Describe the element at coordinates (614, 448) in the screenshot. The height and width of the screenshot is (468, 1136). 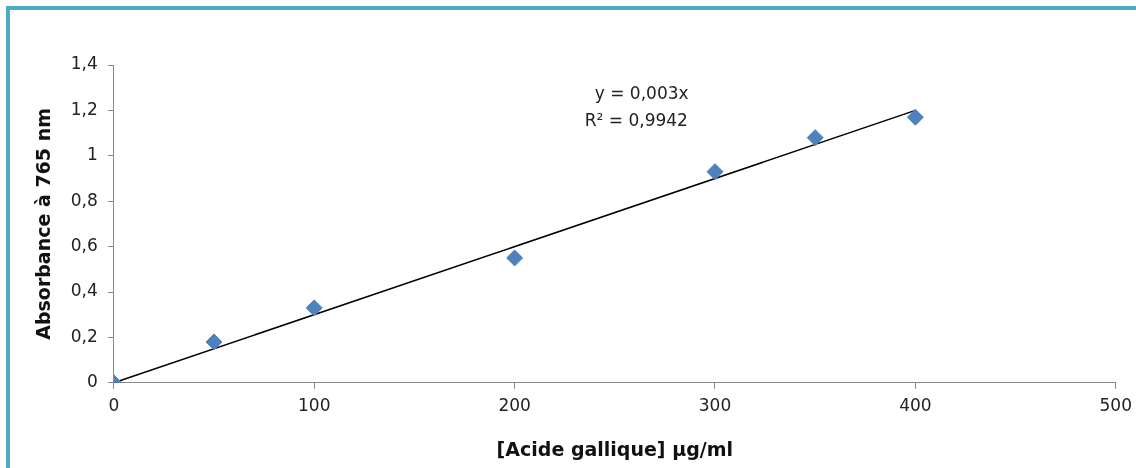
I see `x-axis-title: [Acide gallique] μg/ml` at that location.